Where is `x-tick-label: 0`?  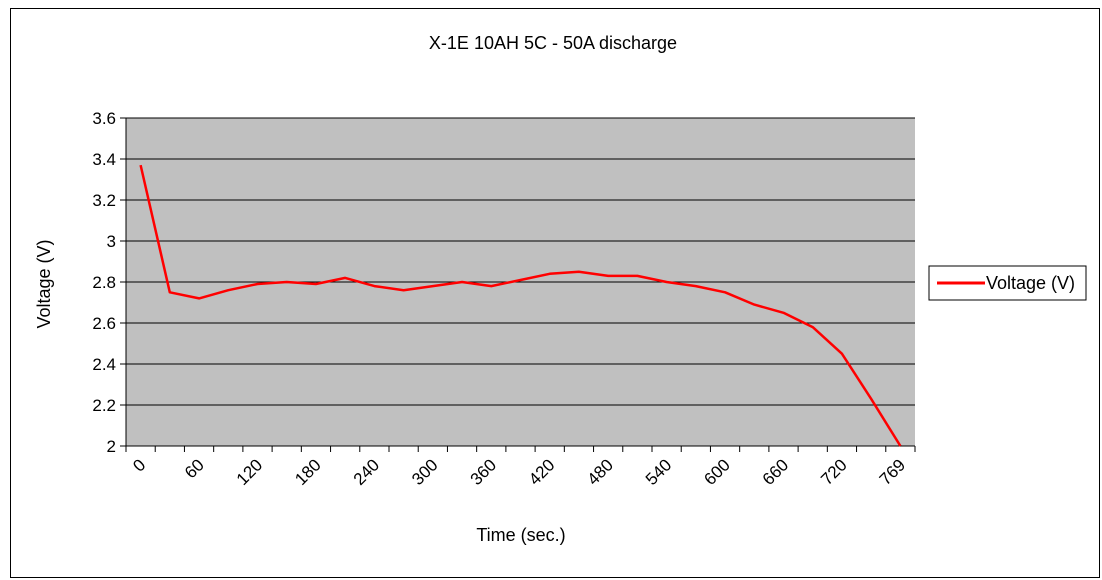 x-tick-label: 0 is located at coordinates (139, 465).